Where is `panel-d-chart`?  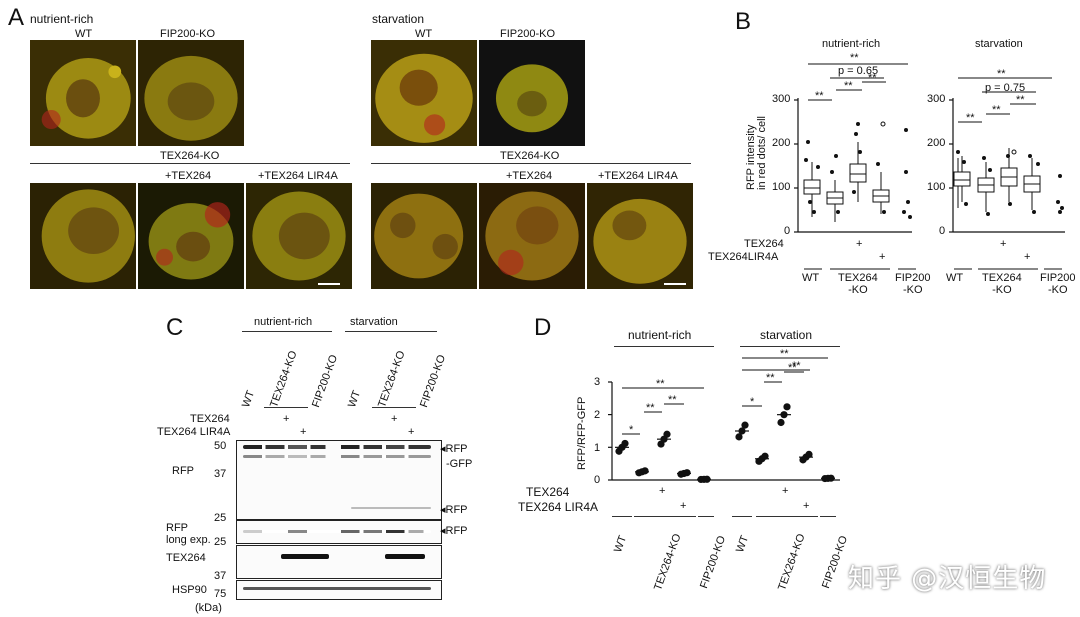 panel-d-chart is located at coordinates (724, 420).